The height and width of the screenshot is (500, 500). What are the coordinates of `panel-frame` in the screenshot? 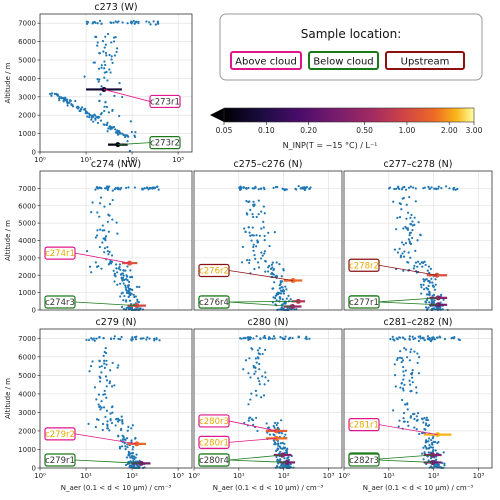 It's located at (268, 240).